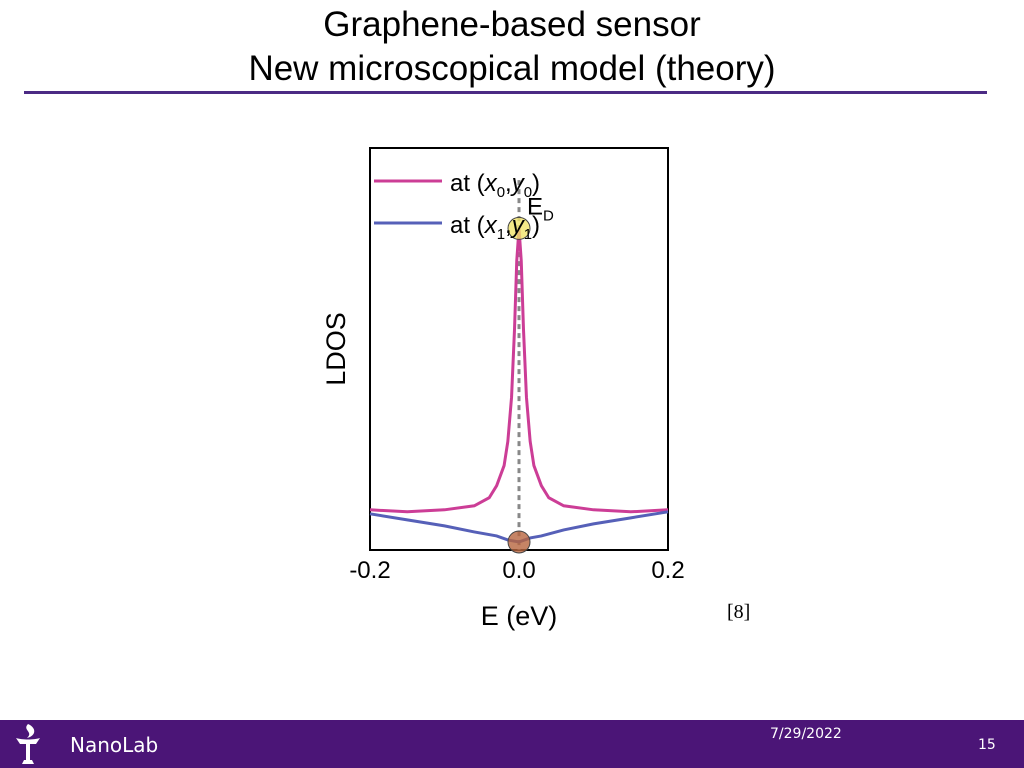  Describe the element at coordinates (739, 612) in the screenshot. I see `citation: [8]` at that location.